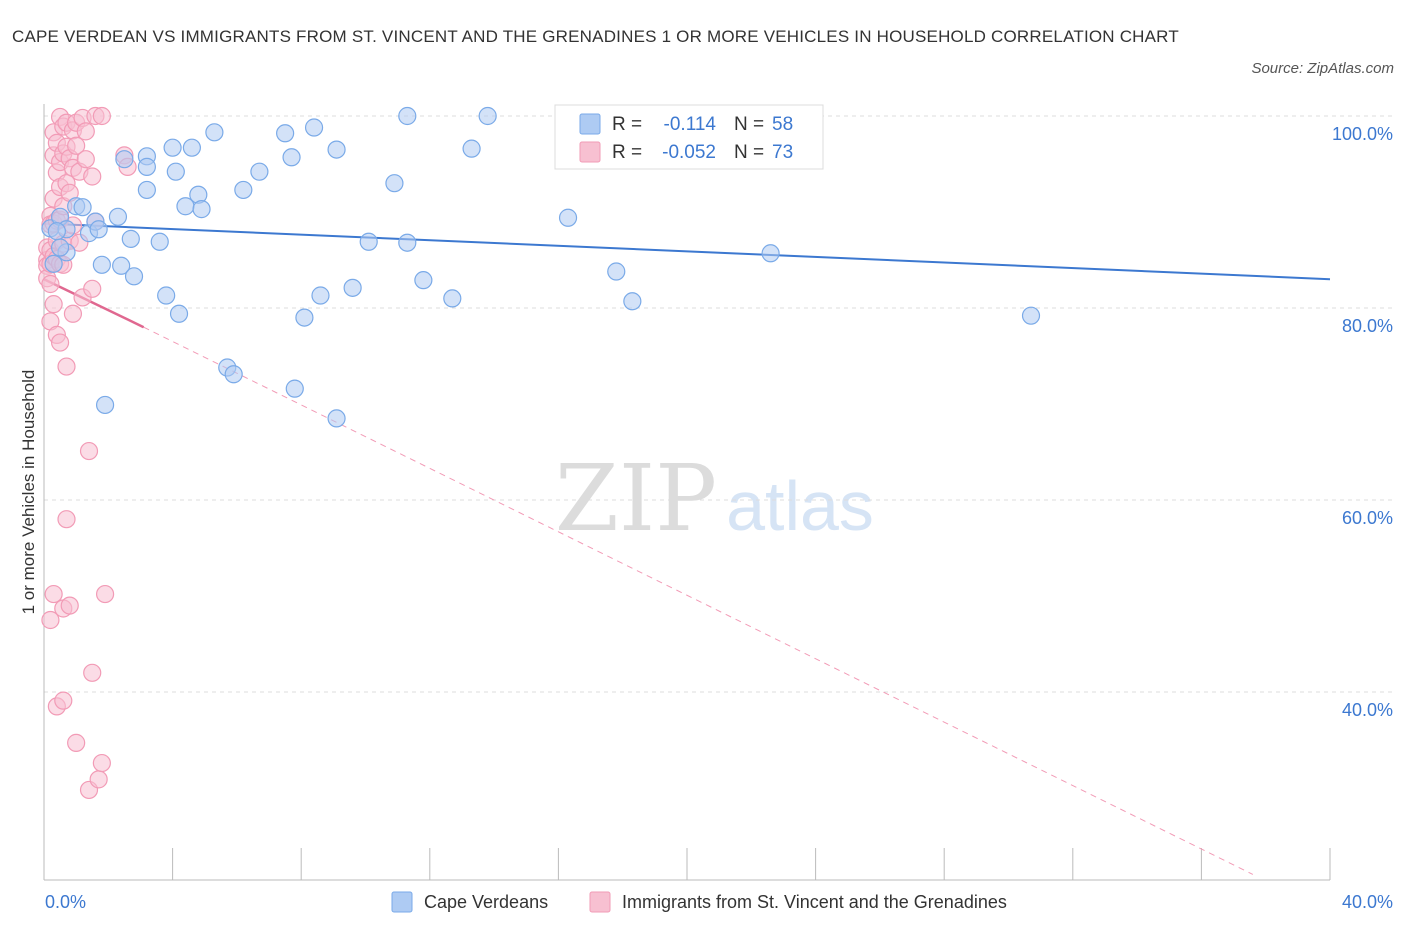 This screenshot has height=930, width=1406. What do you see at coordinates (486, 902) in the screenshot?
I see `legend-label-cape-verdeans: Cape Verdeans` at bounding box center [486, 902].